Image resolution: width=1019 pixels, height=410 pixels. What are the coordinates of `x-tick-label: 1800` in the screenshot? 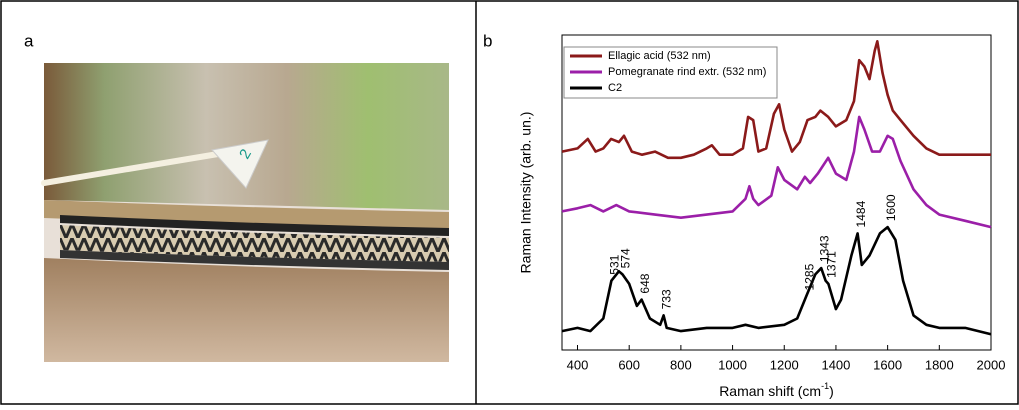 It's located at (939, 364).